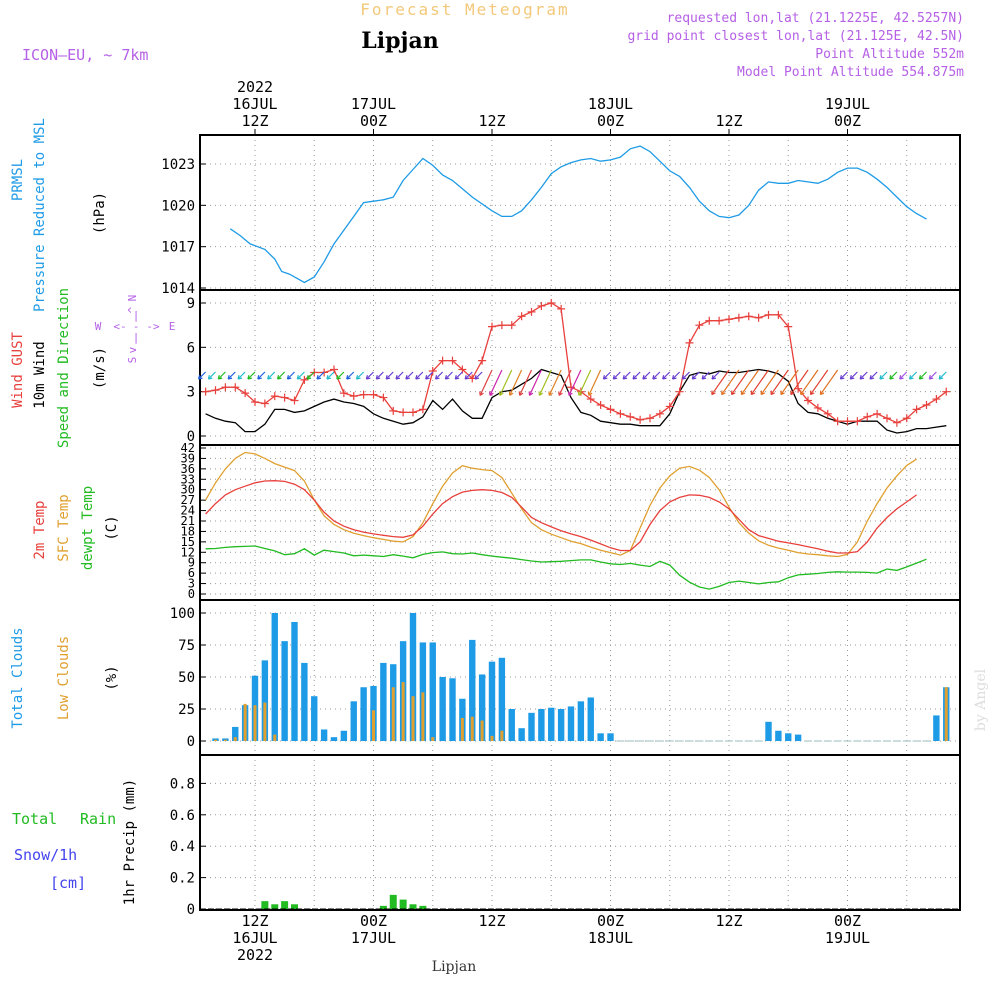 The width and height of the screenshot is (1000, 1000). What do you see at coordinates (182, 614) in the screenshot?
I see `y-tick-label: 100` at bounding box center [182, 614].